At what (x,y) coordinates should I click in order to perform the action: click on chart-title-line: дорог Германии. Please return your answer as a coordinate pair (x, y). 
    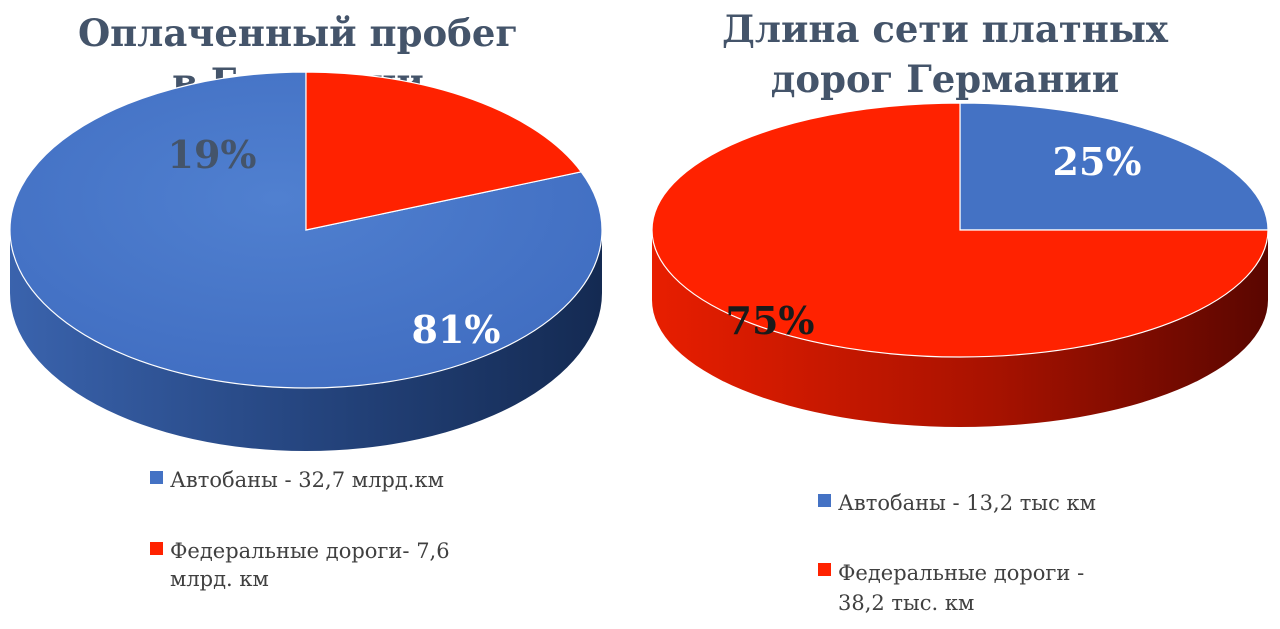
    Looking at the image, I should click on (945, 79).